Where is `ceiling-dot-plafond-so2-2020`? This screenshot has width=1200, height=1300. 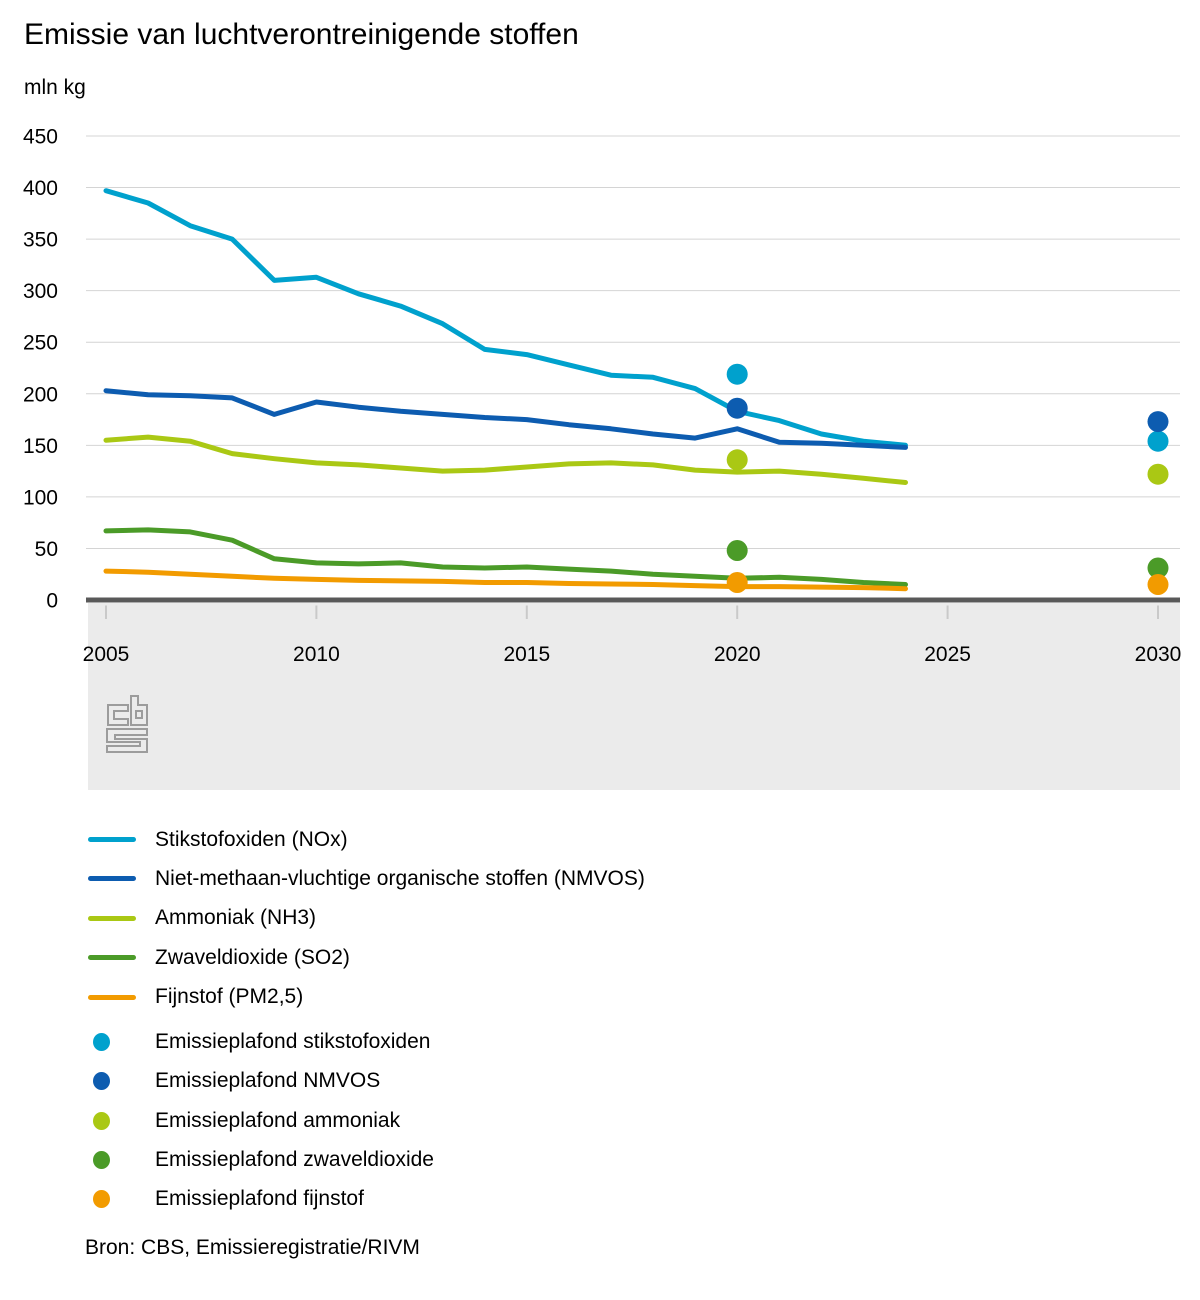 ceiling-dot-plafond-so2-2020 is located at coordinates (737, 550).